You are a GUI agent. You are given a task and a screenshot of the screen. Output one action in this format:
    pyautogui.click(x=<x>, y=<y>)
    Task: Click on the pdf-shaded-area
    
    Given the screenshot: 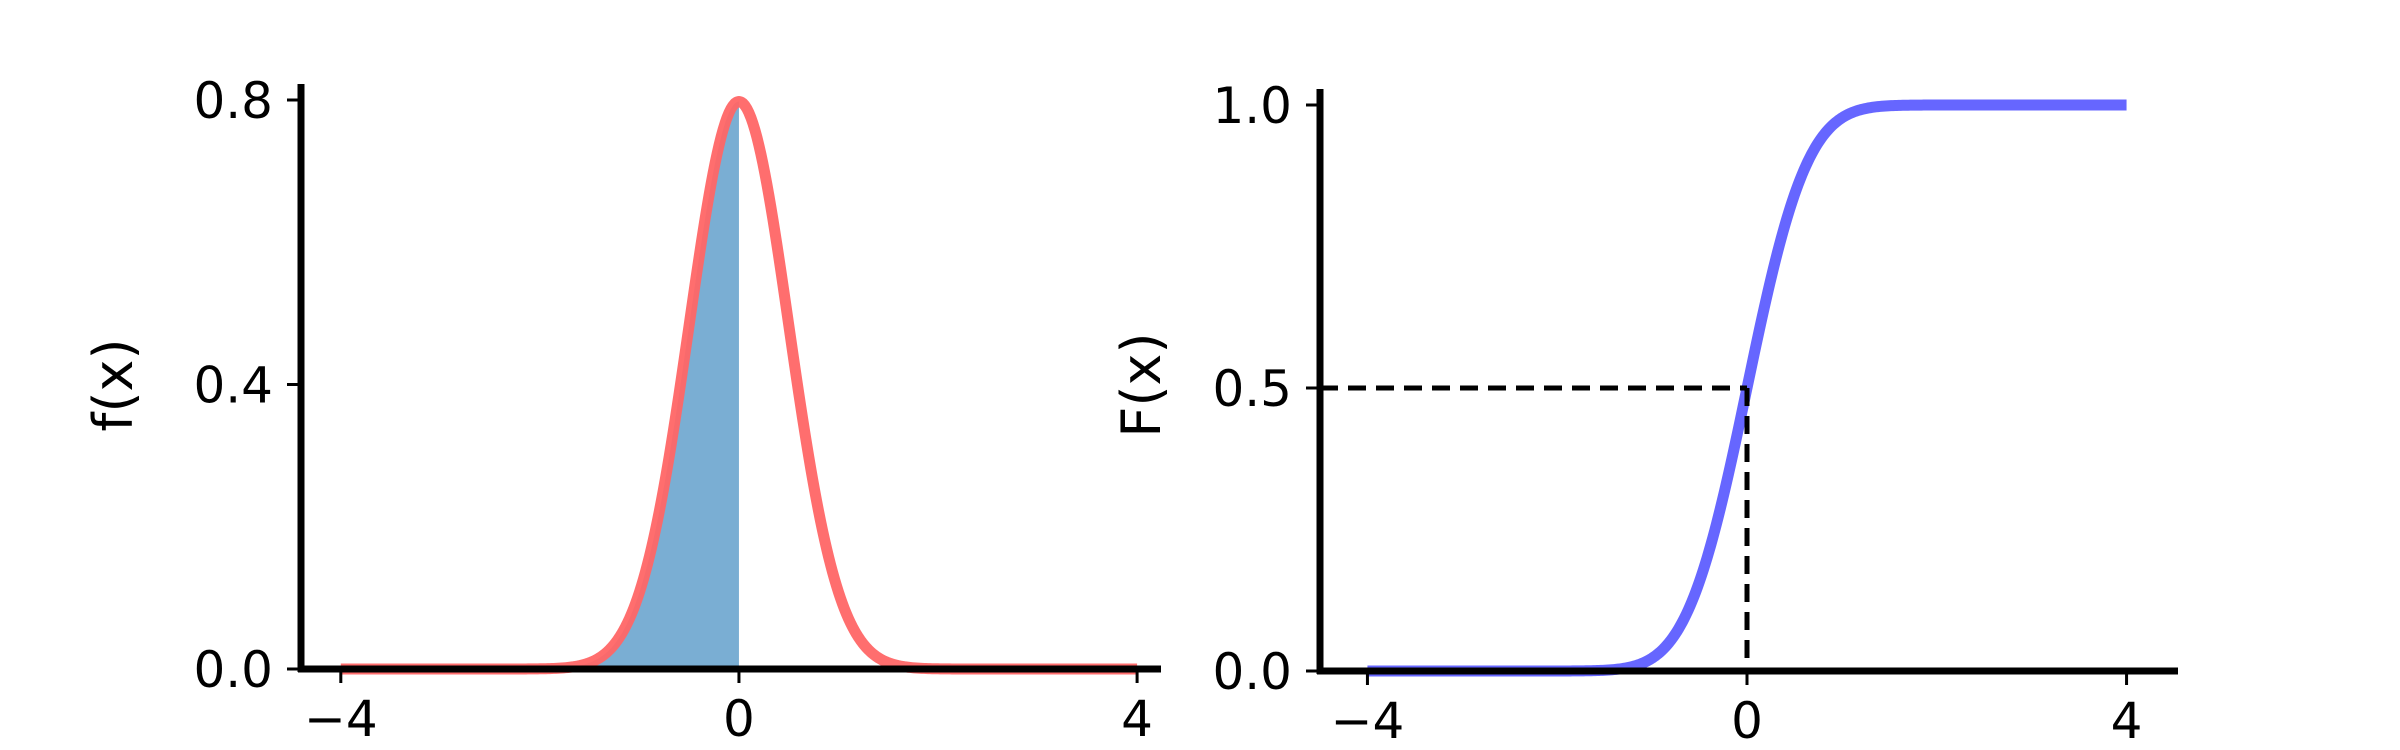 What is the action you would take?
    pyautogui.click(x=539, y=385)
    